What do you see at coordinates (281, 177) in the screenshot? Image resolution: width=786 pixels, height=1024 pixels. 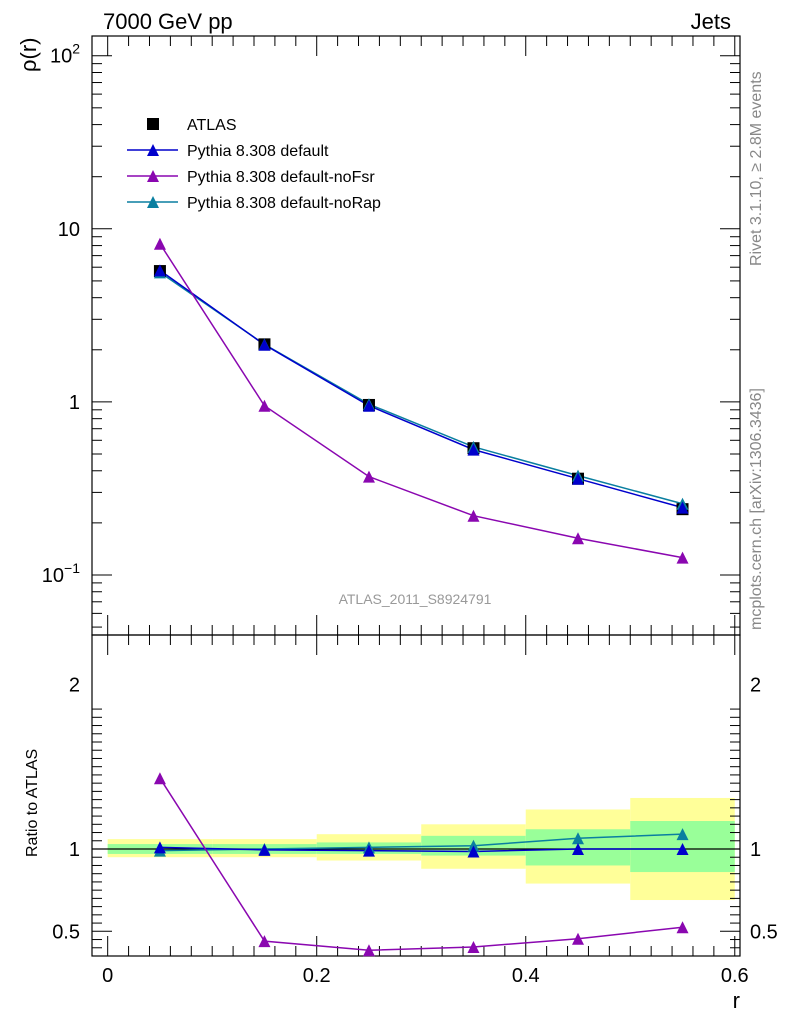 I see `legend-label-nofsr: Pythia 8.308 default-noFsr` at bounding box center [281, 177].